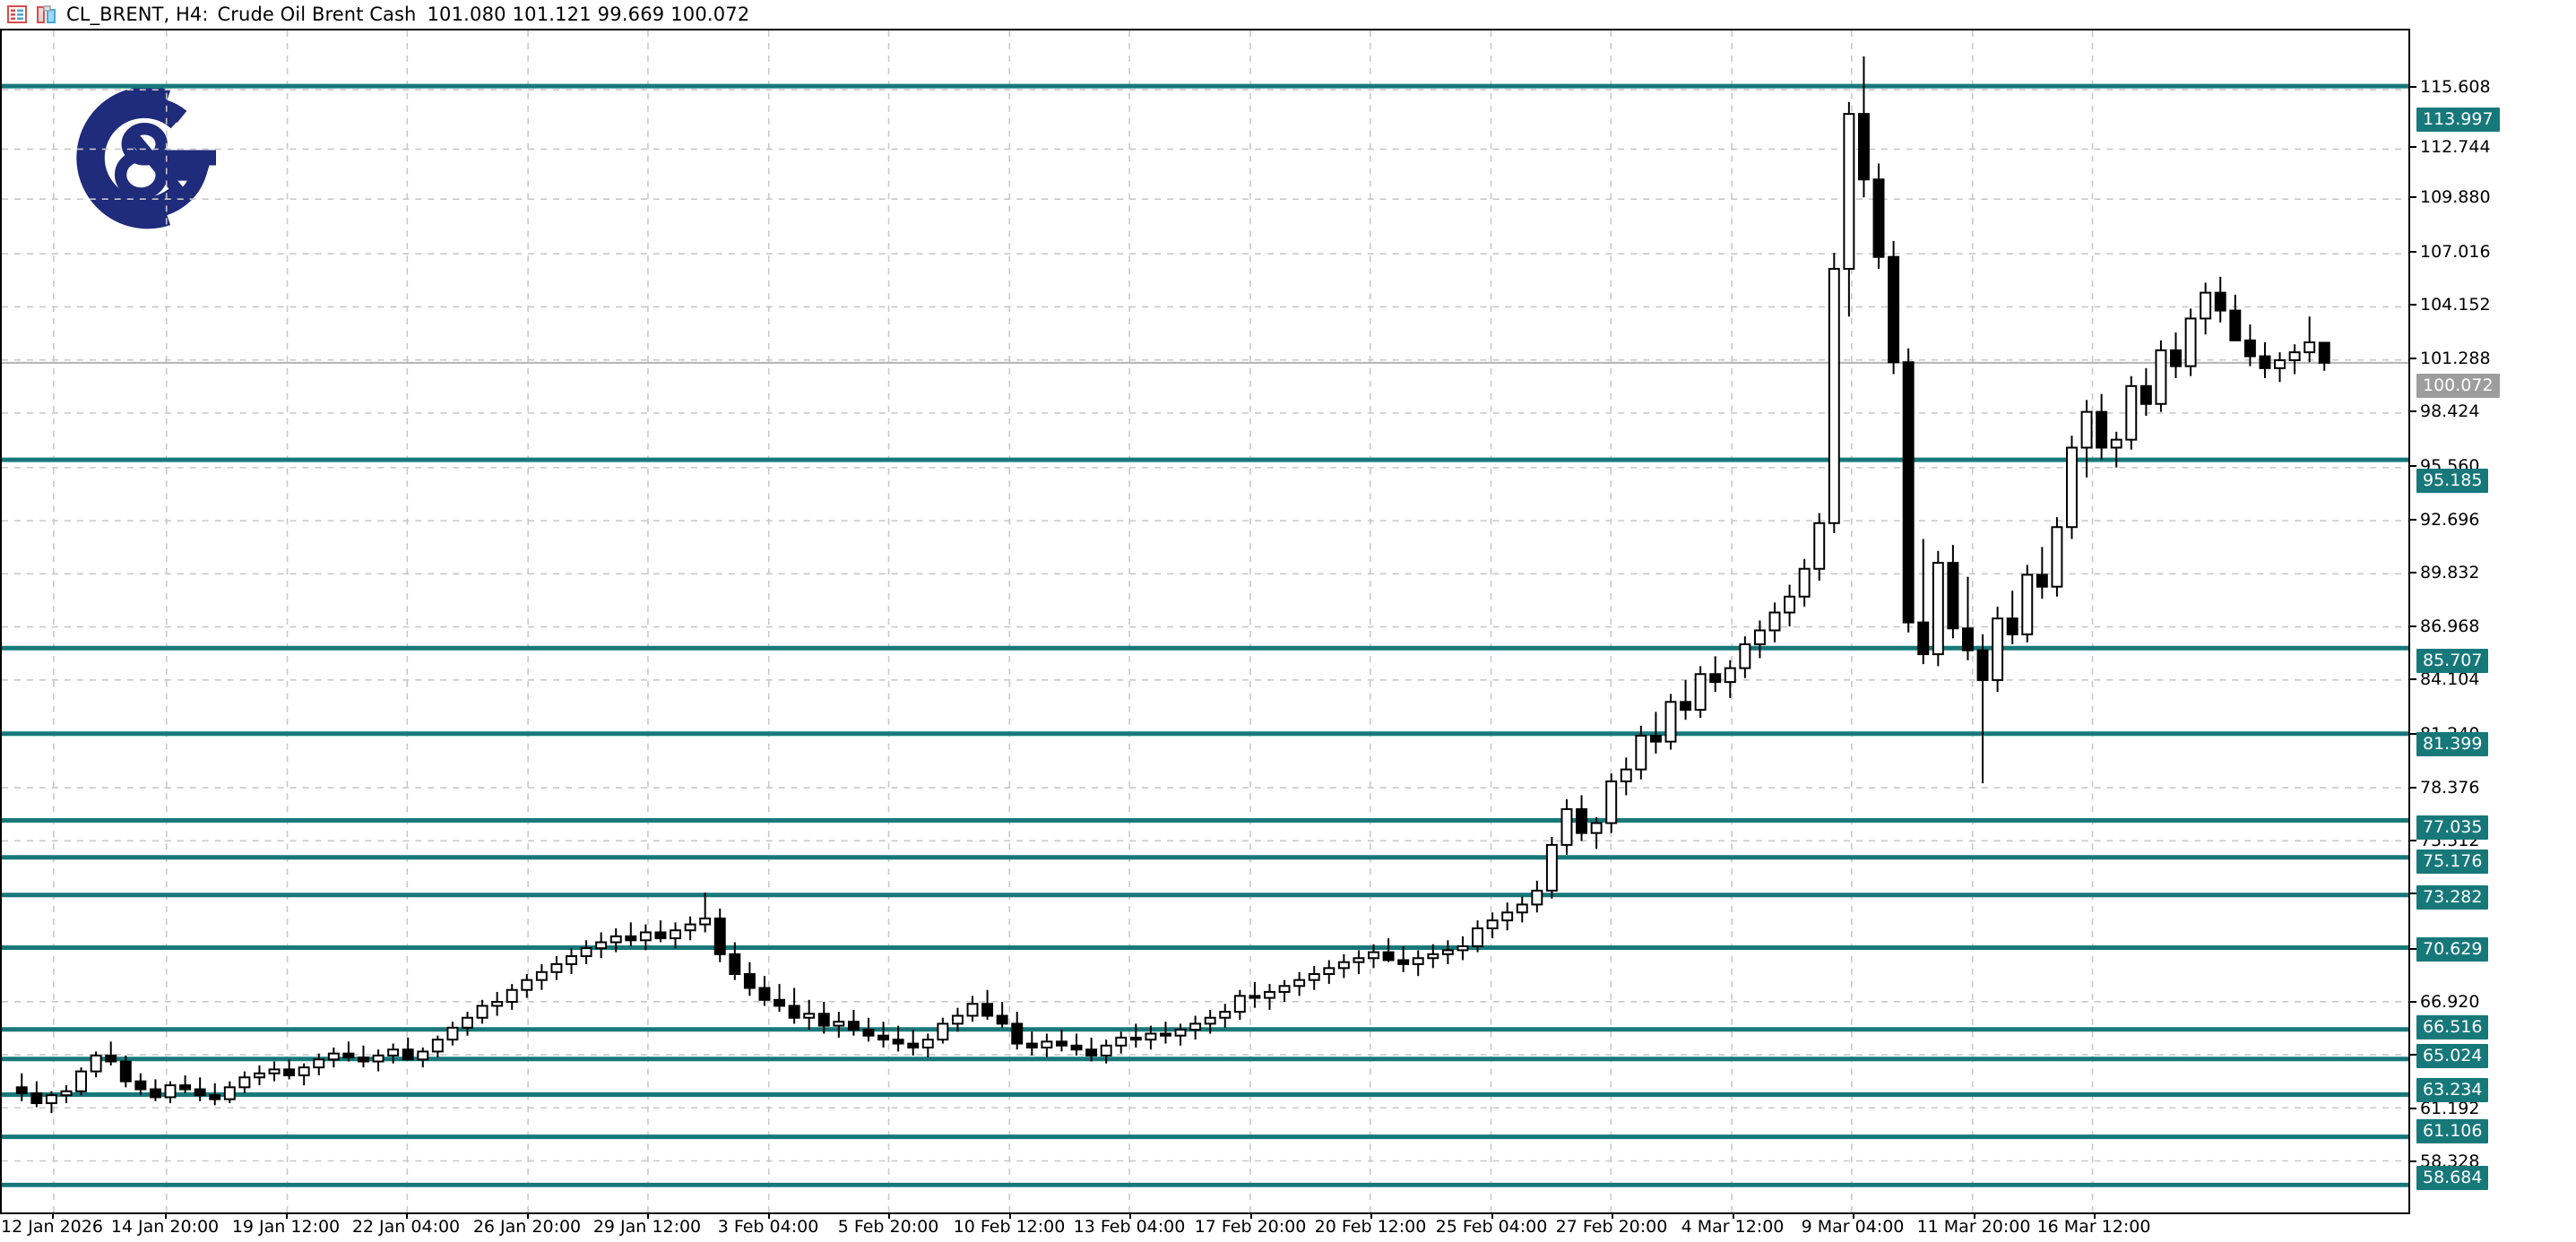 The image size is (2576, 1242). Describe the element at coordinates (2452, 661) in the screenshot. I see `price-level-label: 85.707` at that location.